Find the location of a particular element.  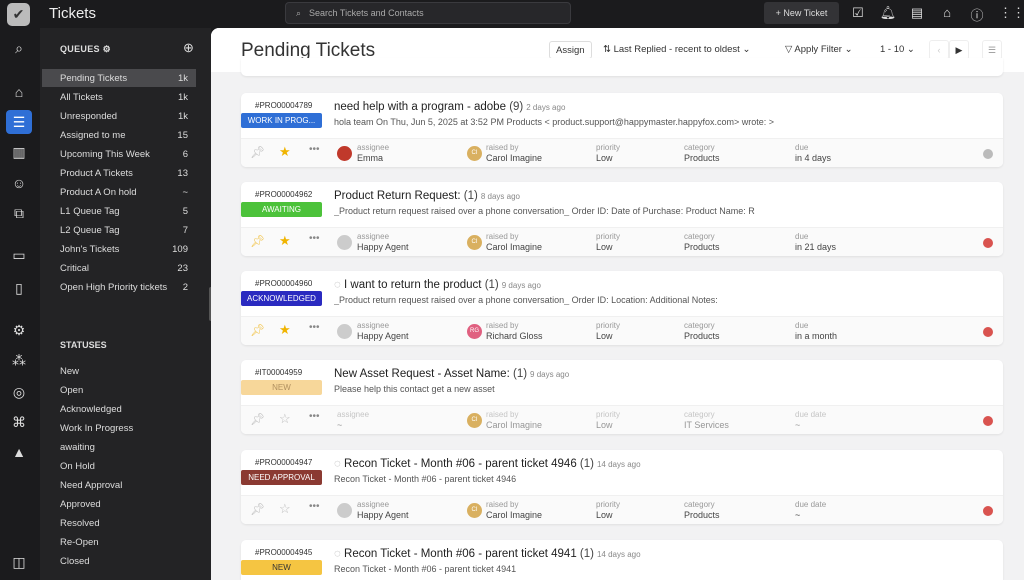

apply-filter-dropdown: ▽ Apply Filter ⌄ is located at coordinates (819, 49).